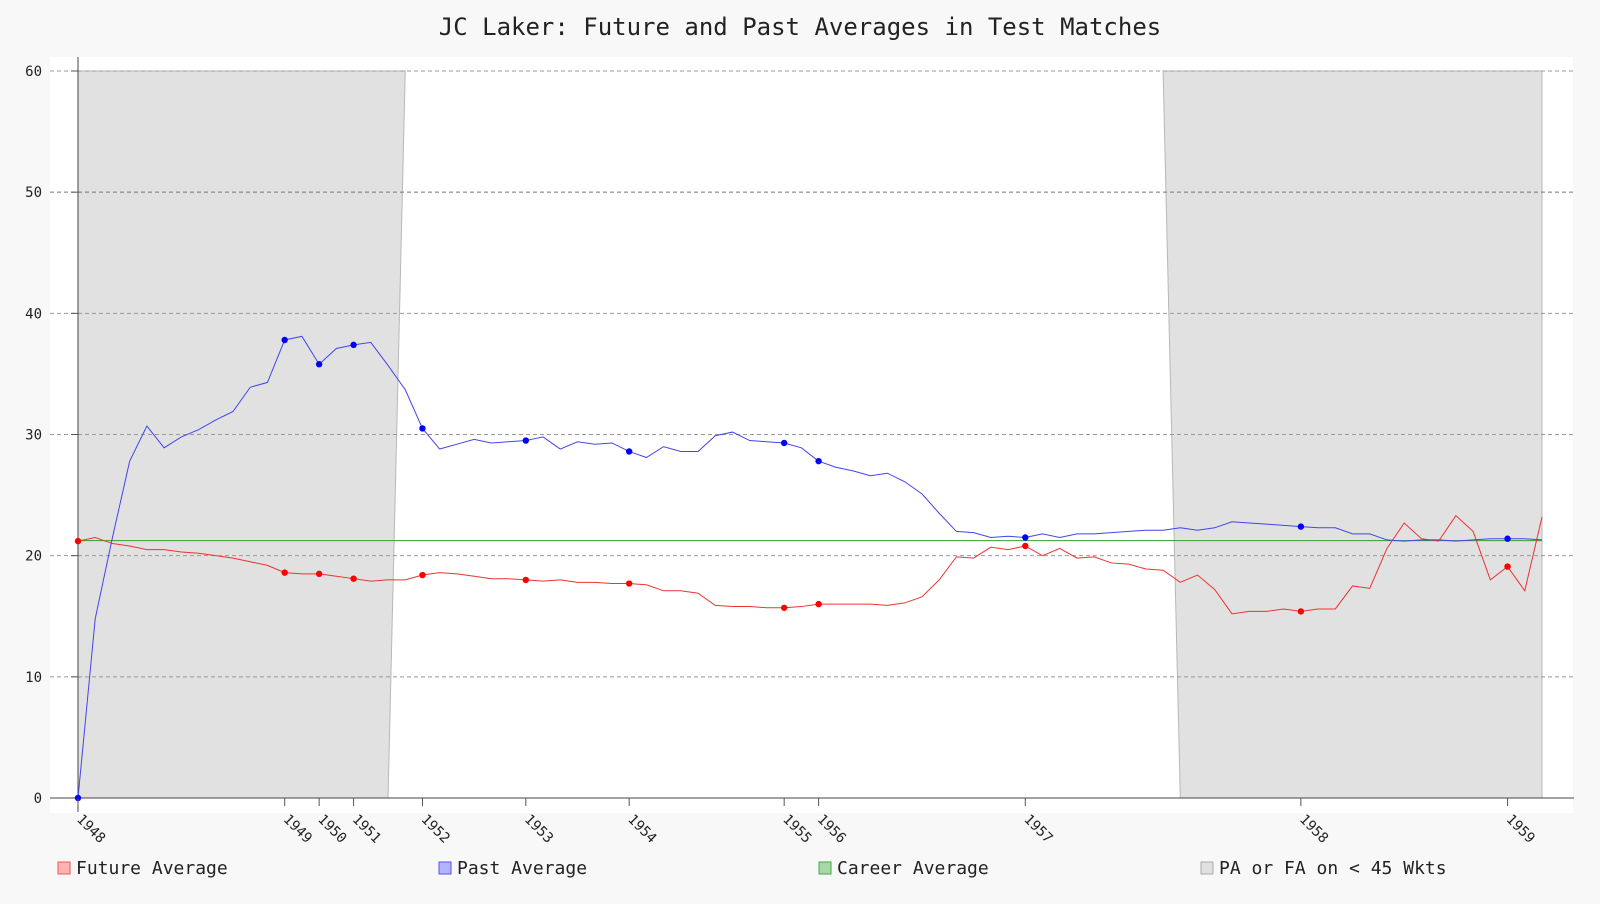 Image resolution: width=1600 pixels, height=904 pixels. What do you see at coordinates (38, 799) in the screenshot?
I see `y-tick-label: 0` at bounding box center [38, 799].